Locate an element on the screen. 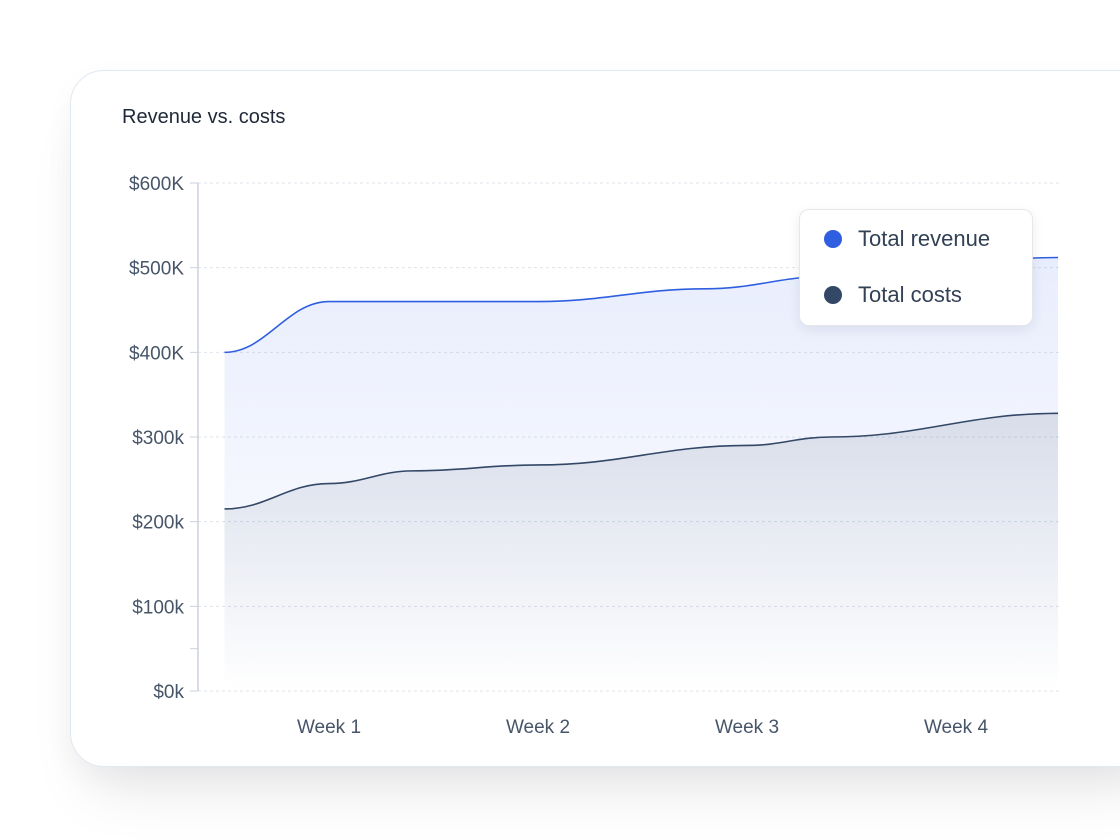  x-tick-label: Week 4 is located at coordinates (956, 727).